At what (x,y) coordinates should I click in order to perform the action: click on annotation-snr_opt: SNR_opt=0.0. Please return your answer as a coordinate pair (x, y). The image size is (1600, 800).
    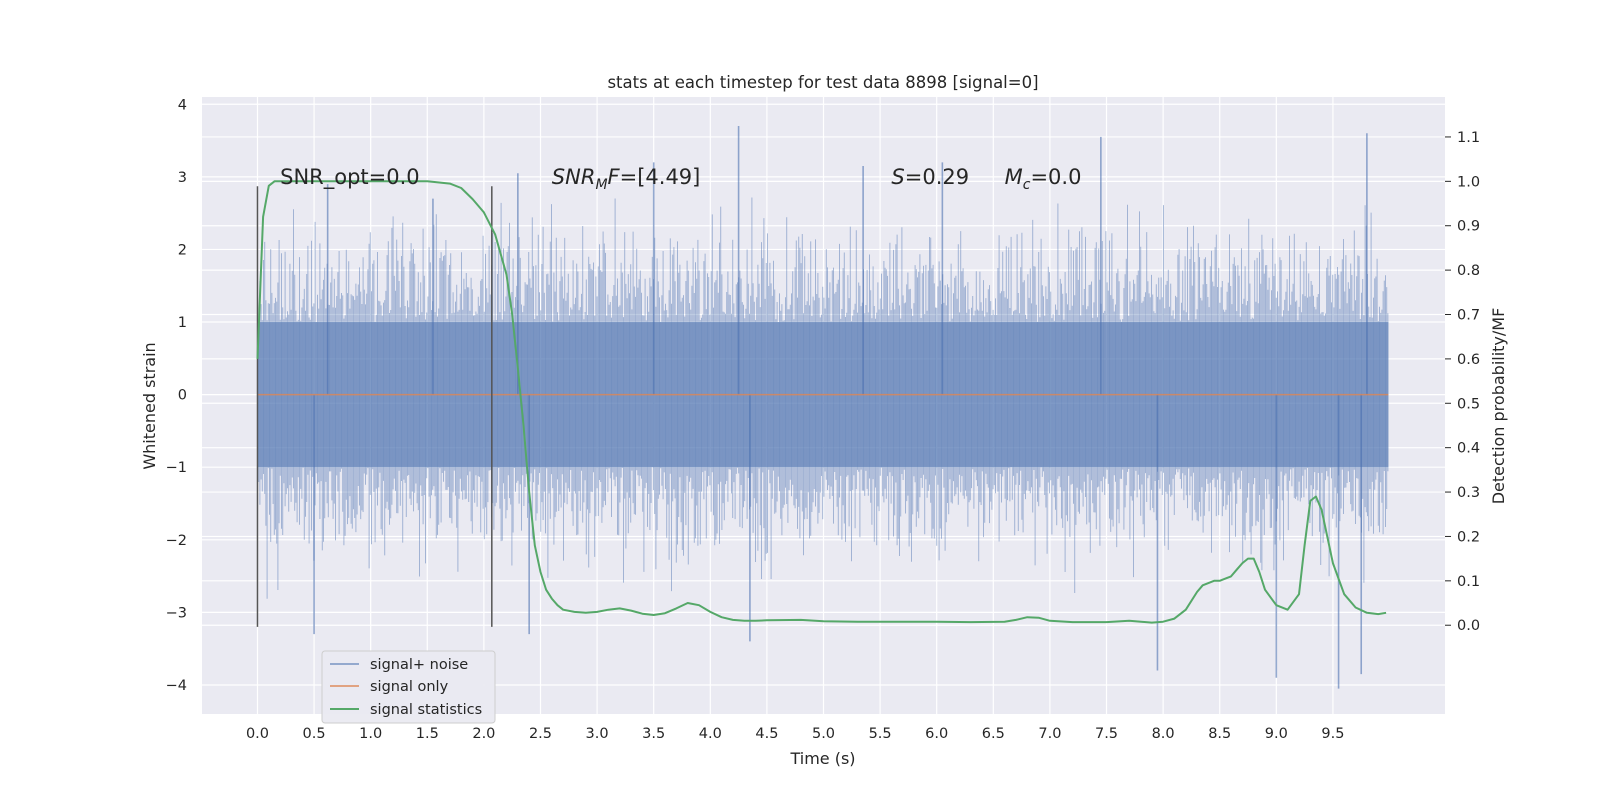
    Looking at the image, I should click on (350, 177).